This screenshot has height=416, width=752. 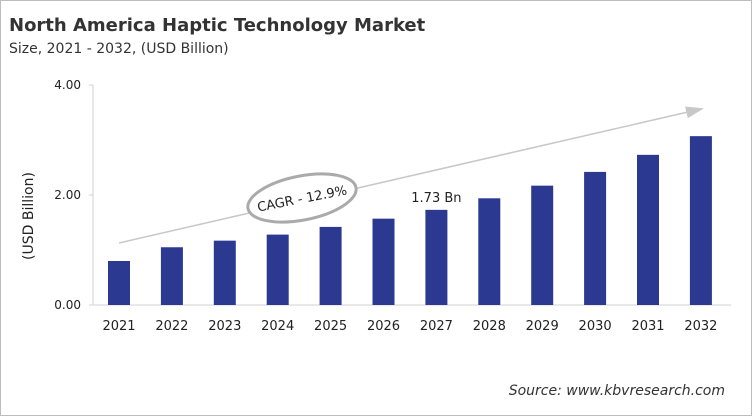 I want to click on bar-2021, so click(x=119, y=283).